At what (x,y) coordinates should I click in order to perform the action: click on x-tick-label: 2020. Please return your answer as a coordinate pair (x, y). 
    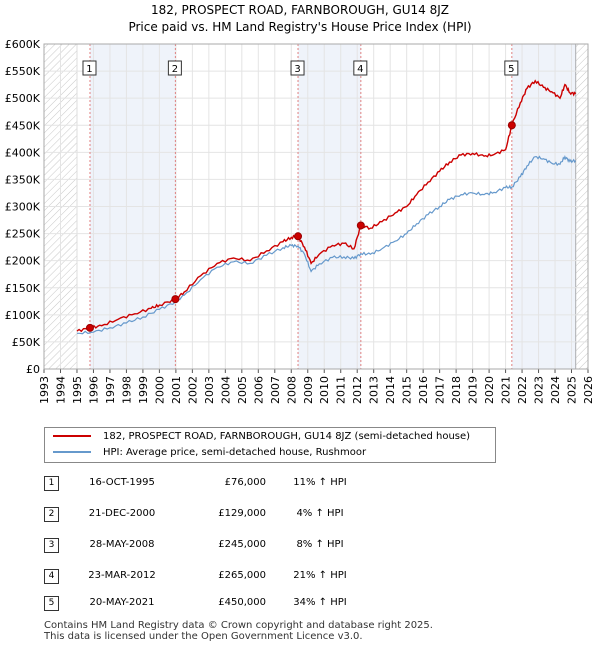
    Looking at the image, I should click on (489, 390).